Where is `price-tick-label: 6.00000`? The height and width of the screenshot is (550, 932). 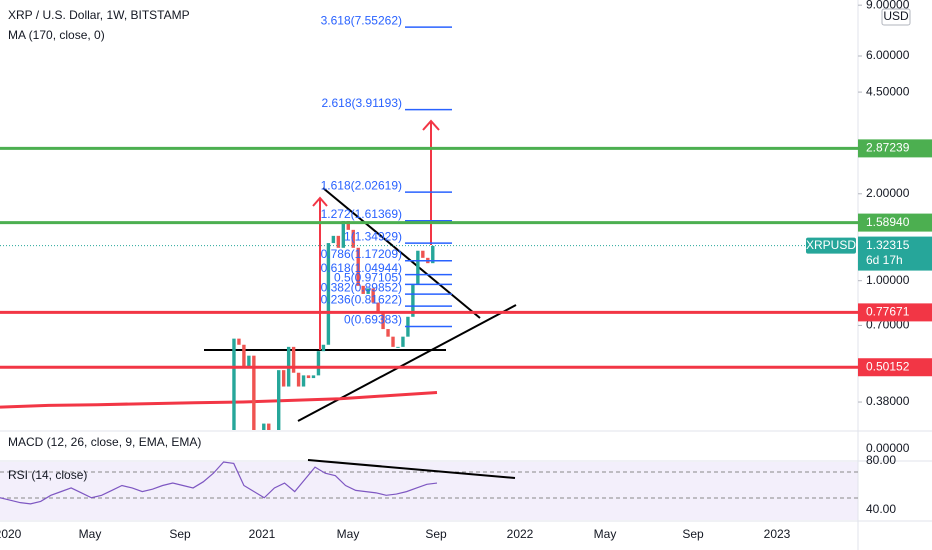 price-tick-label: 6.00000 is located at coordinates (888, 55).